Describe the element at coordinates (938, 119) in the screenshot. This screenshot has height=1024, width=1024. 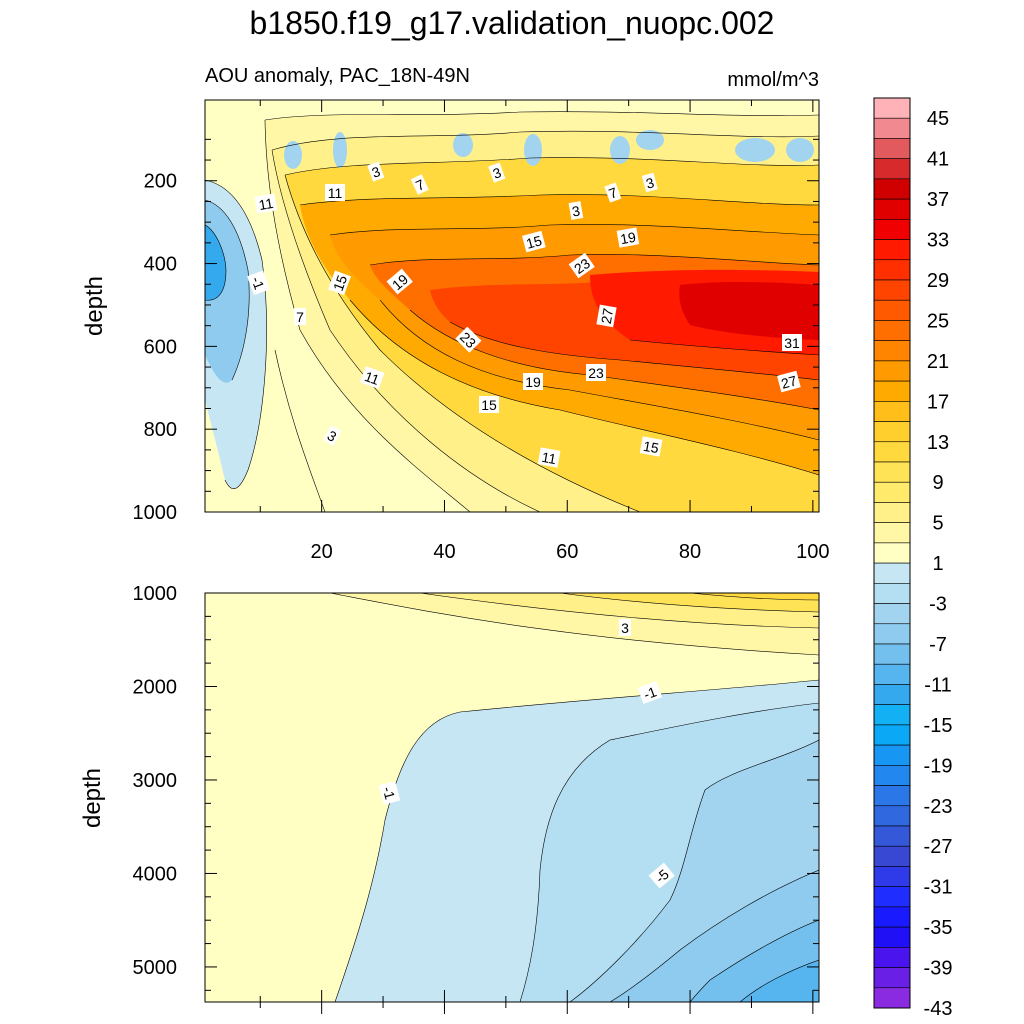
I see `colorbar-tick-label: 45` at that location.